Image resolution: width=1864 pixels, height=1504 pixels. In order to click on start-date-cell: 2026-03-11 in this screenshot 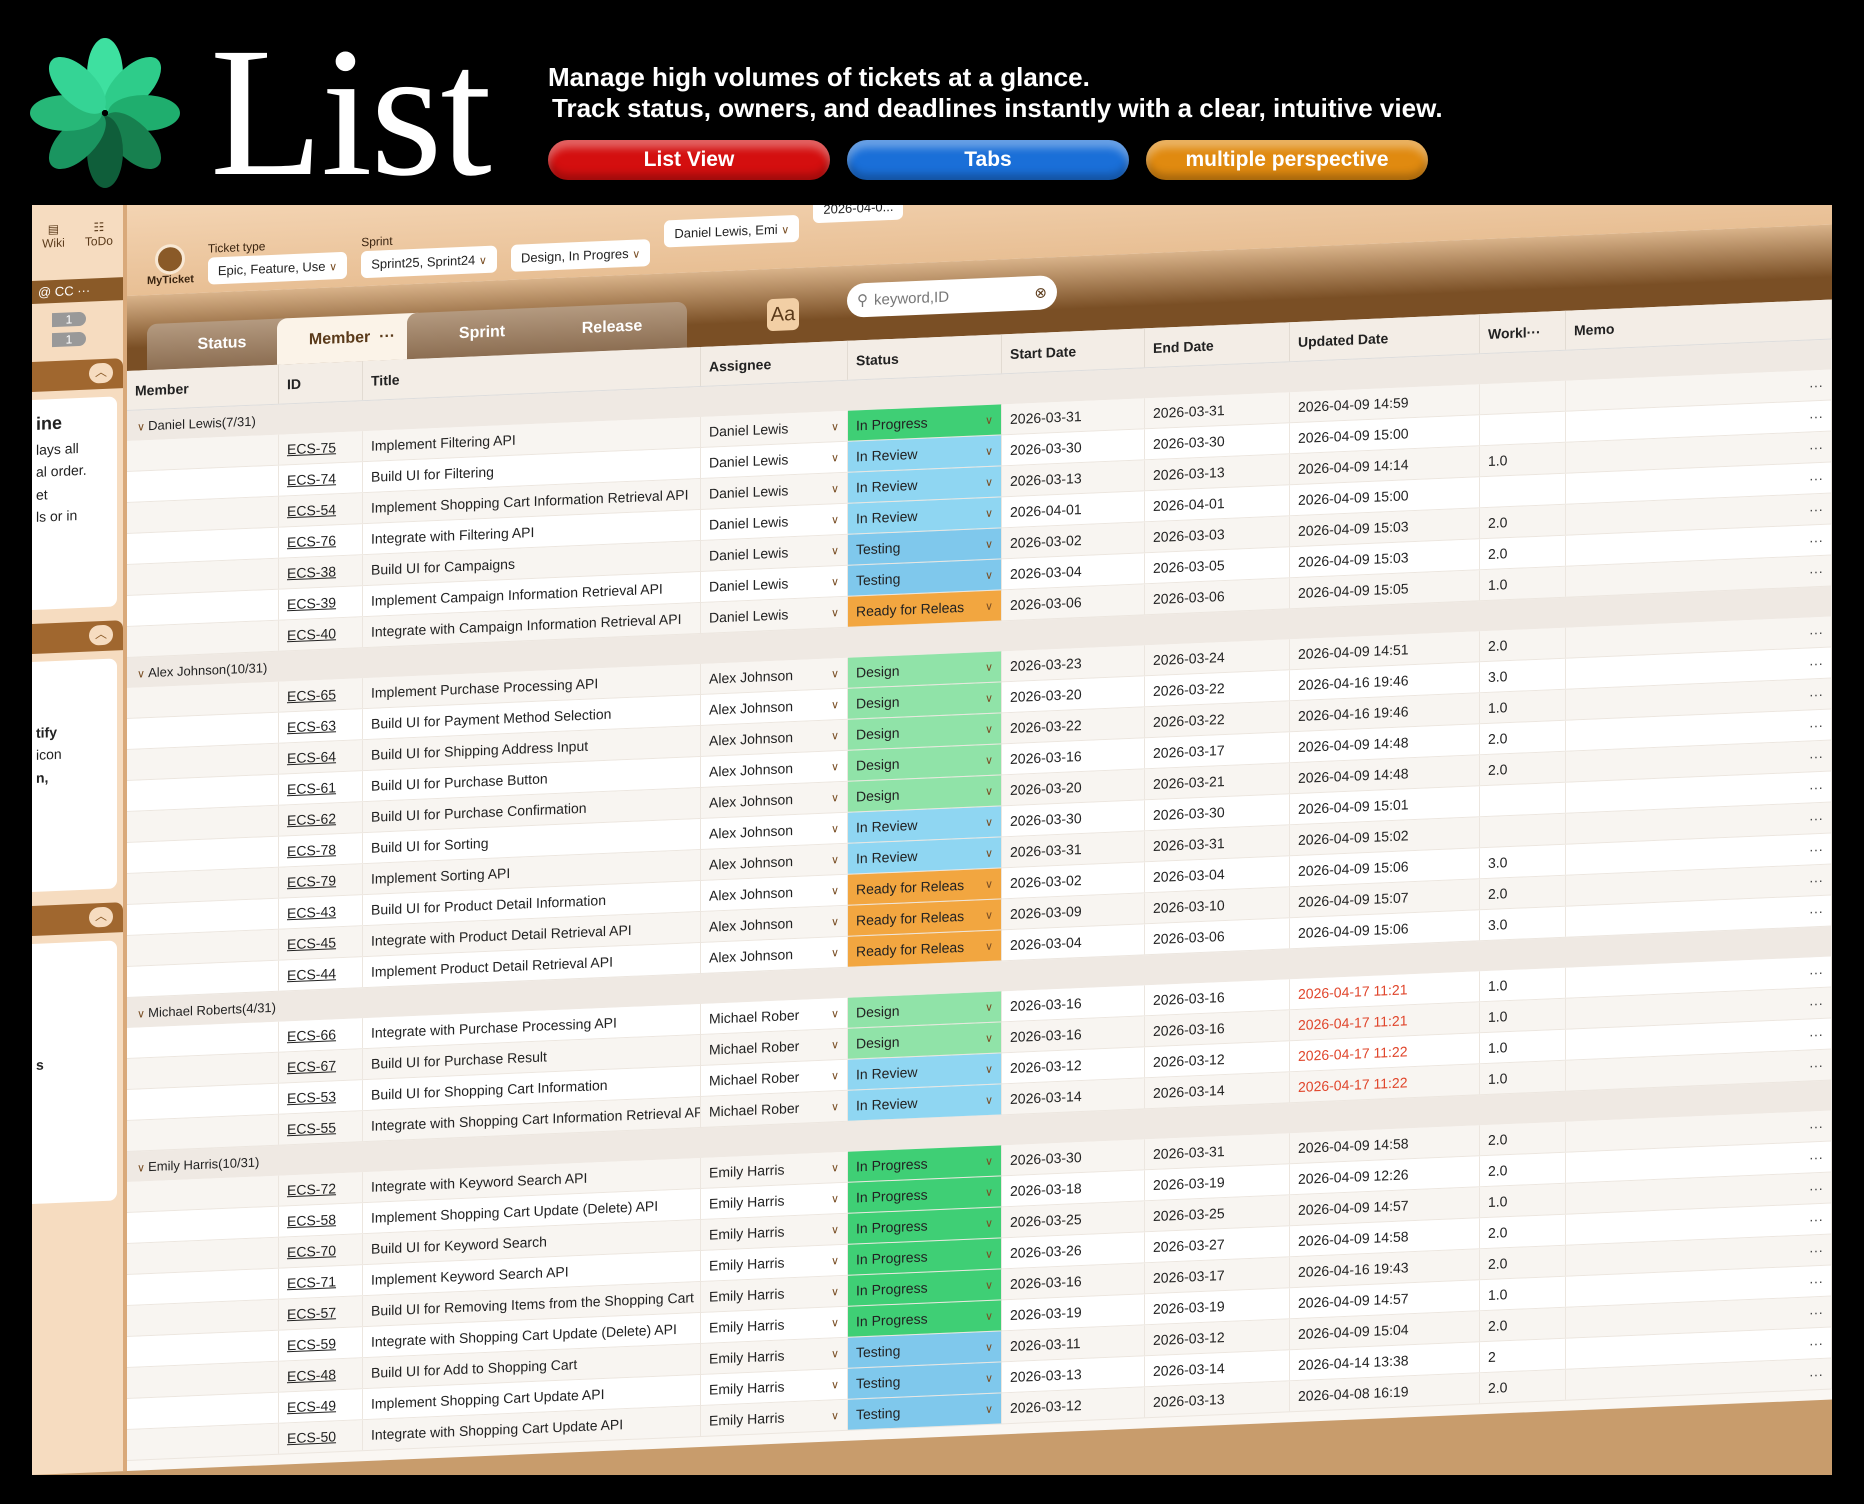, I will do `click(1073, 1343)`.